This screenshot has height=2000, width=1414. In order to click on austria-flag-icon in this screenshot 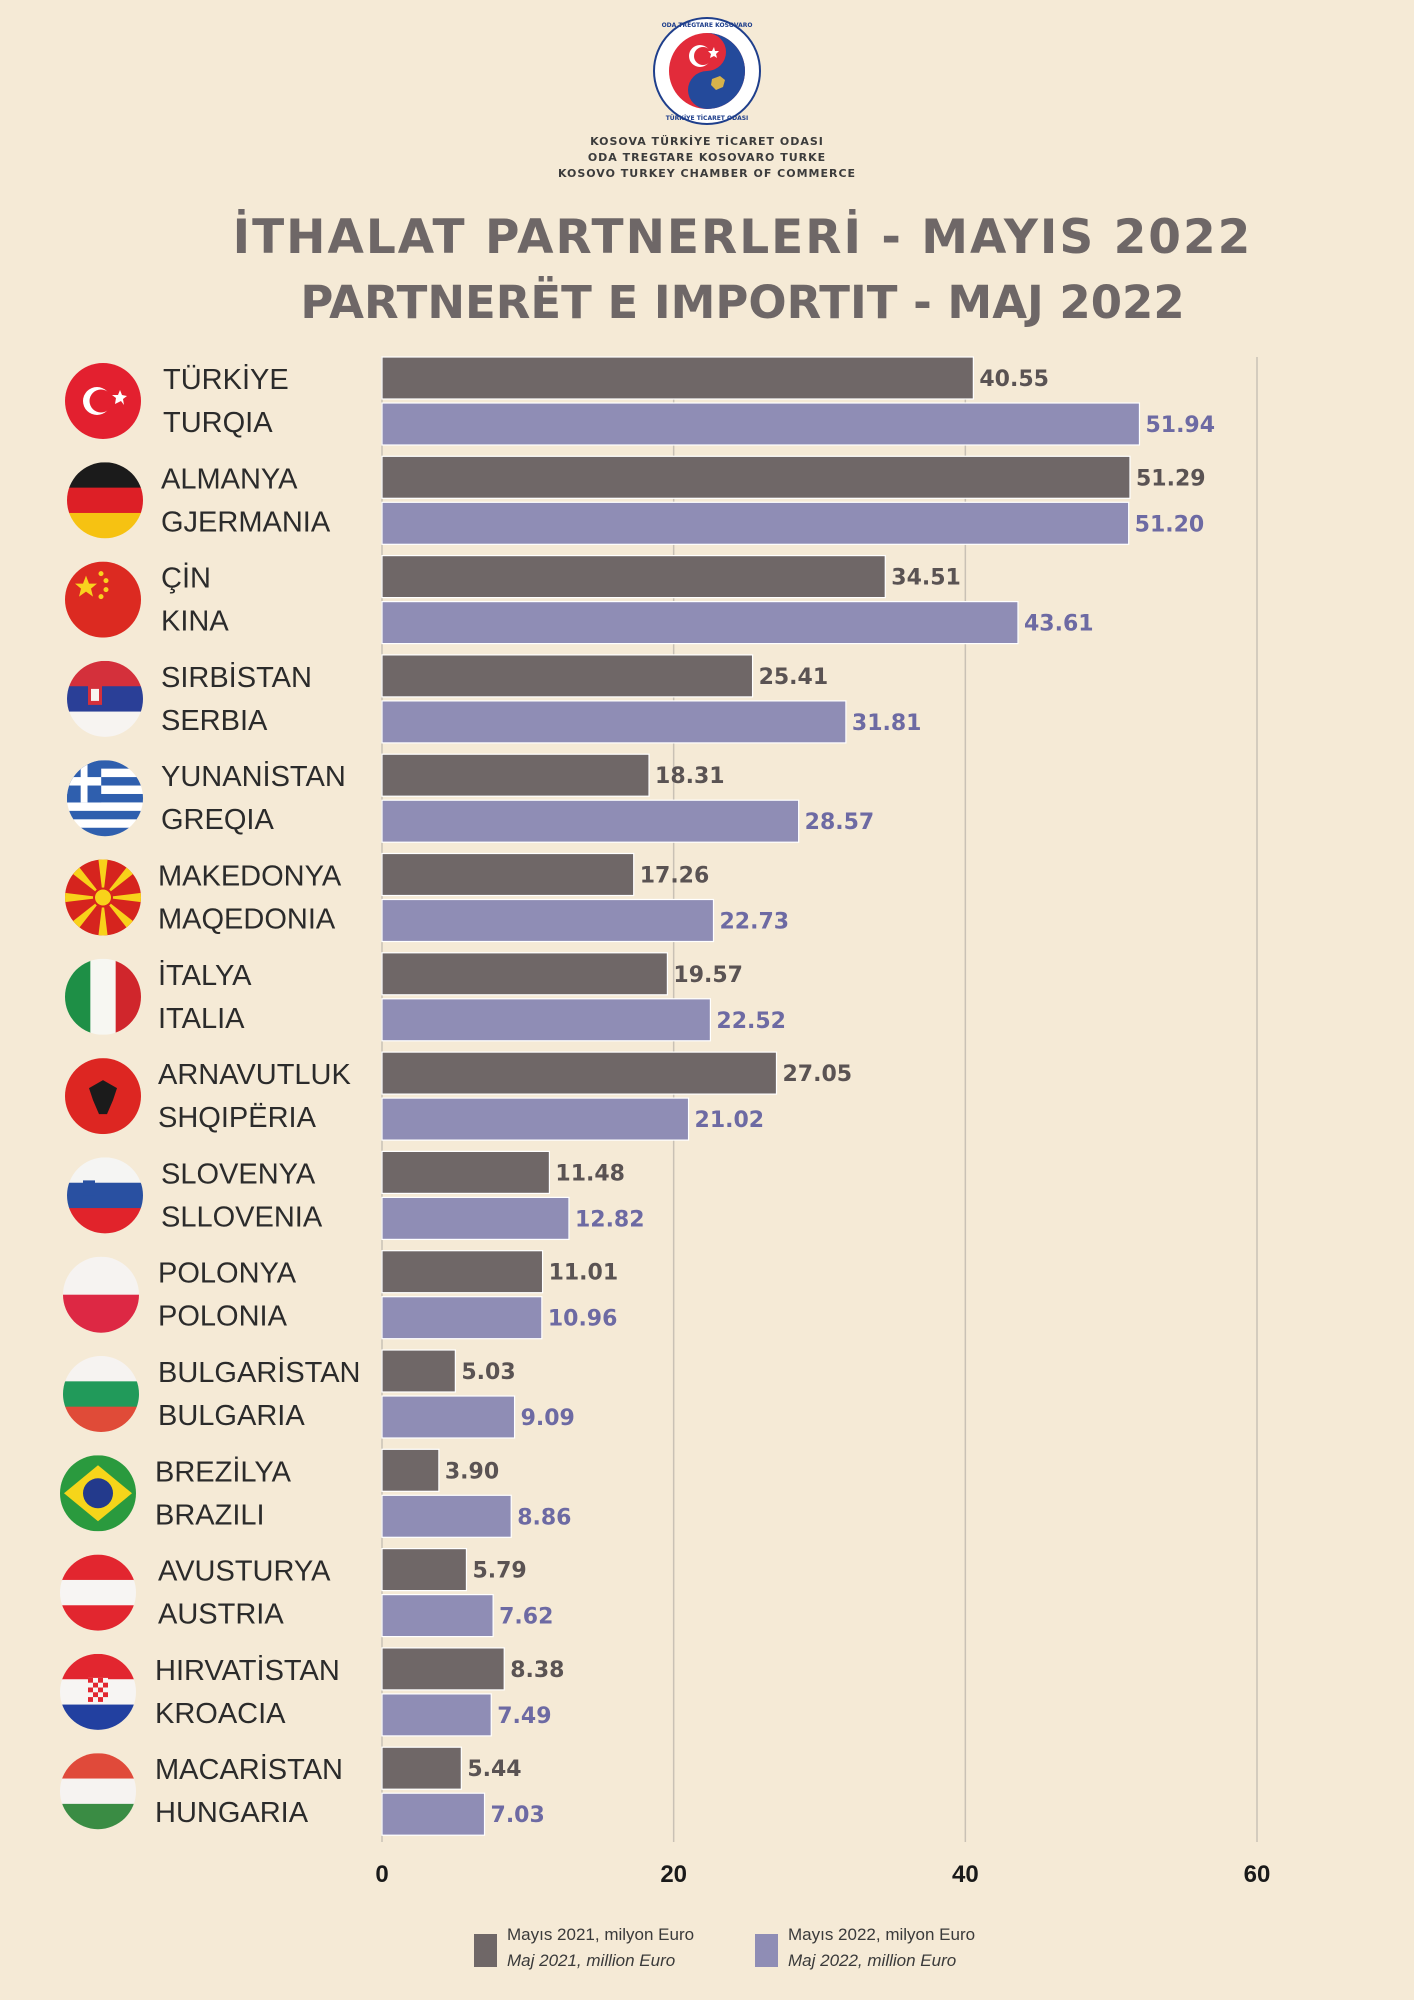, I will do `click(98, 1592)`.